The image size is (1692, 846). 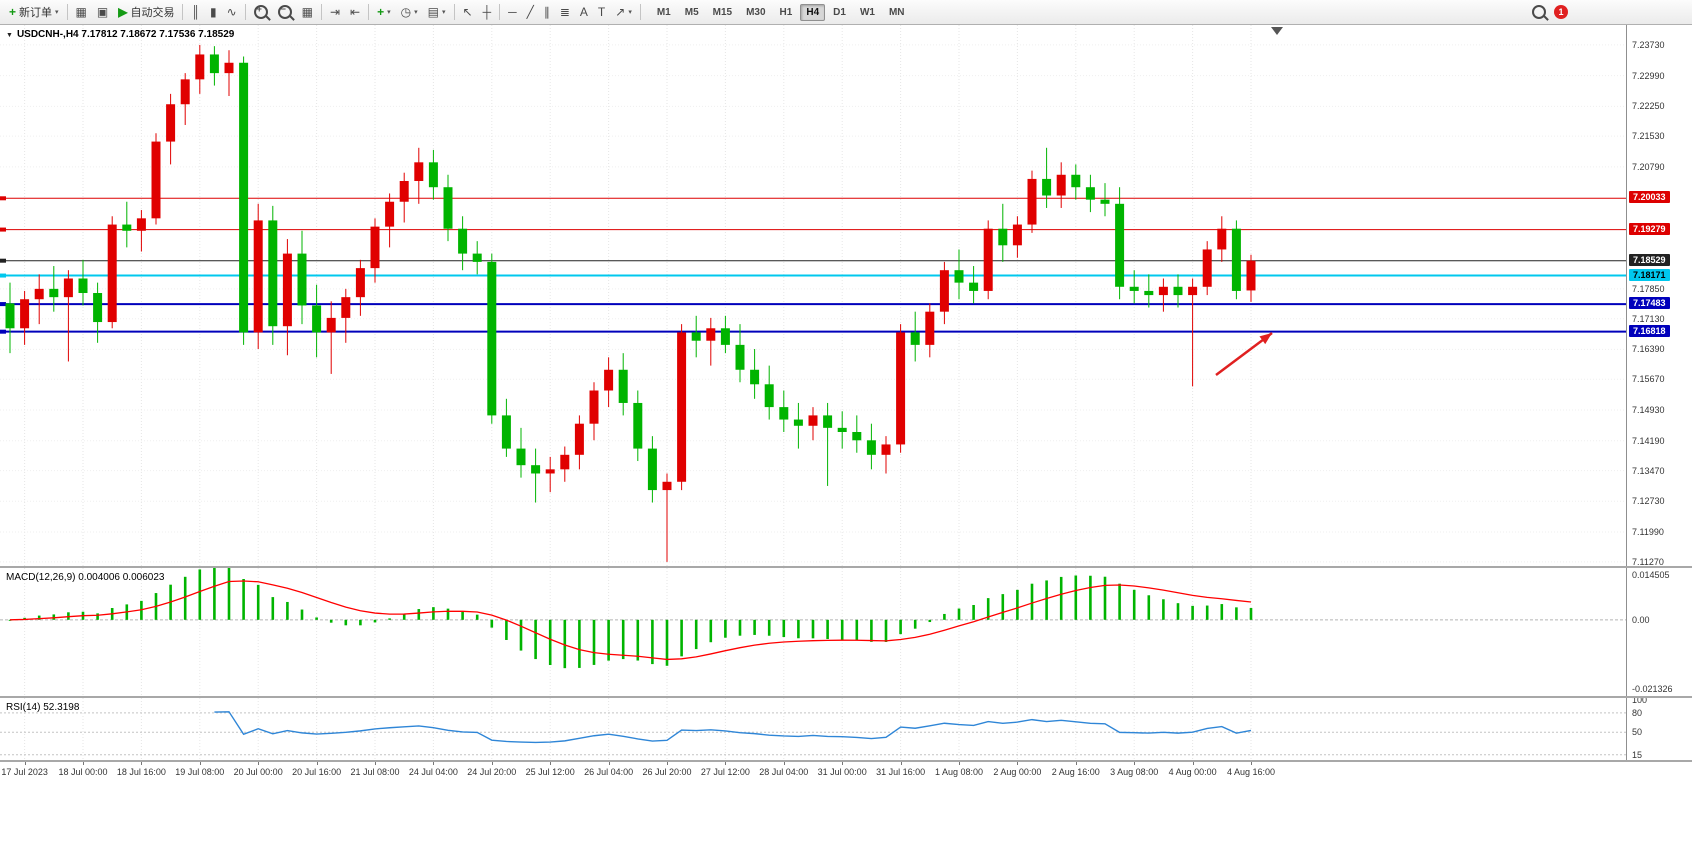 I want to click on fibonacci-button: ≣, so click(x=565, y=12).